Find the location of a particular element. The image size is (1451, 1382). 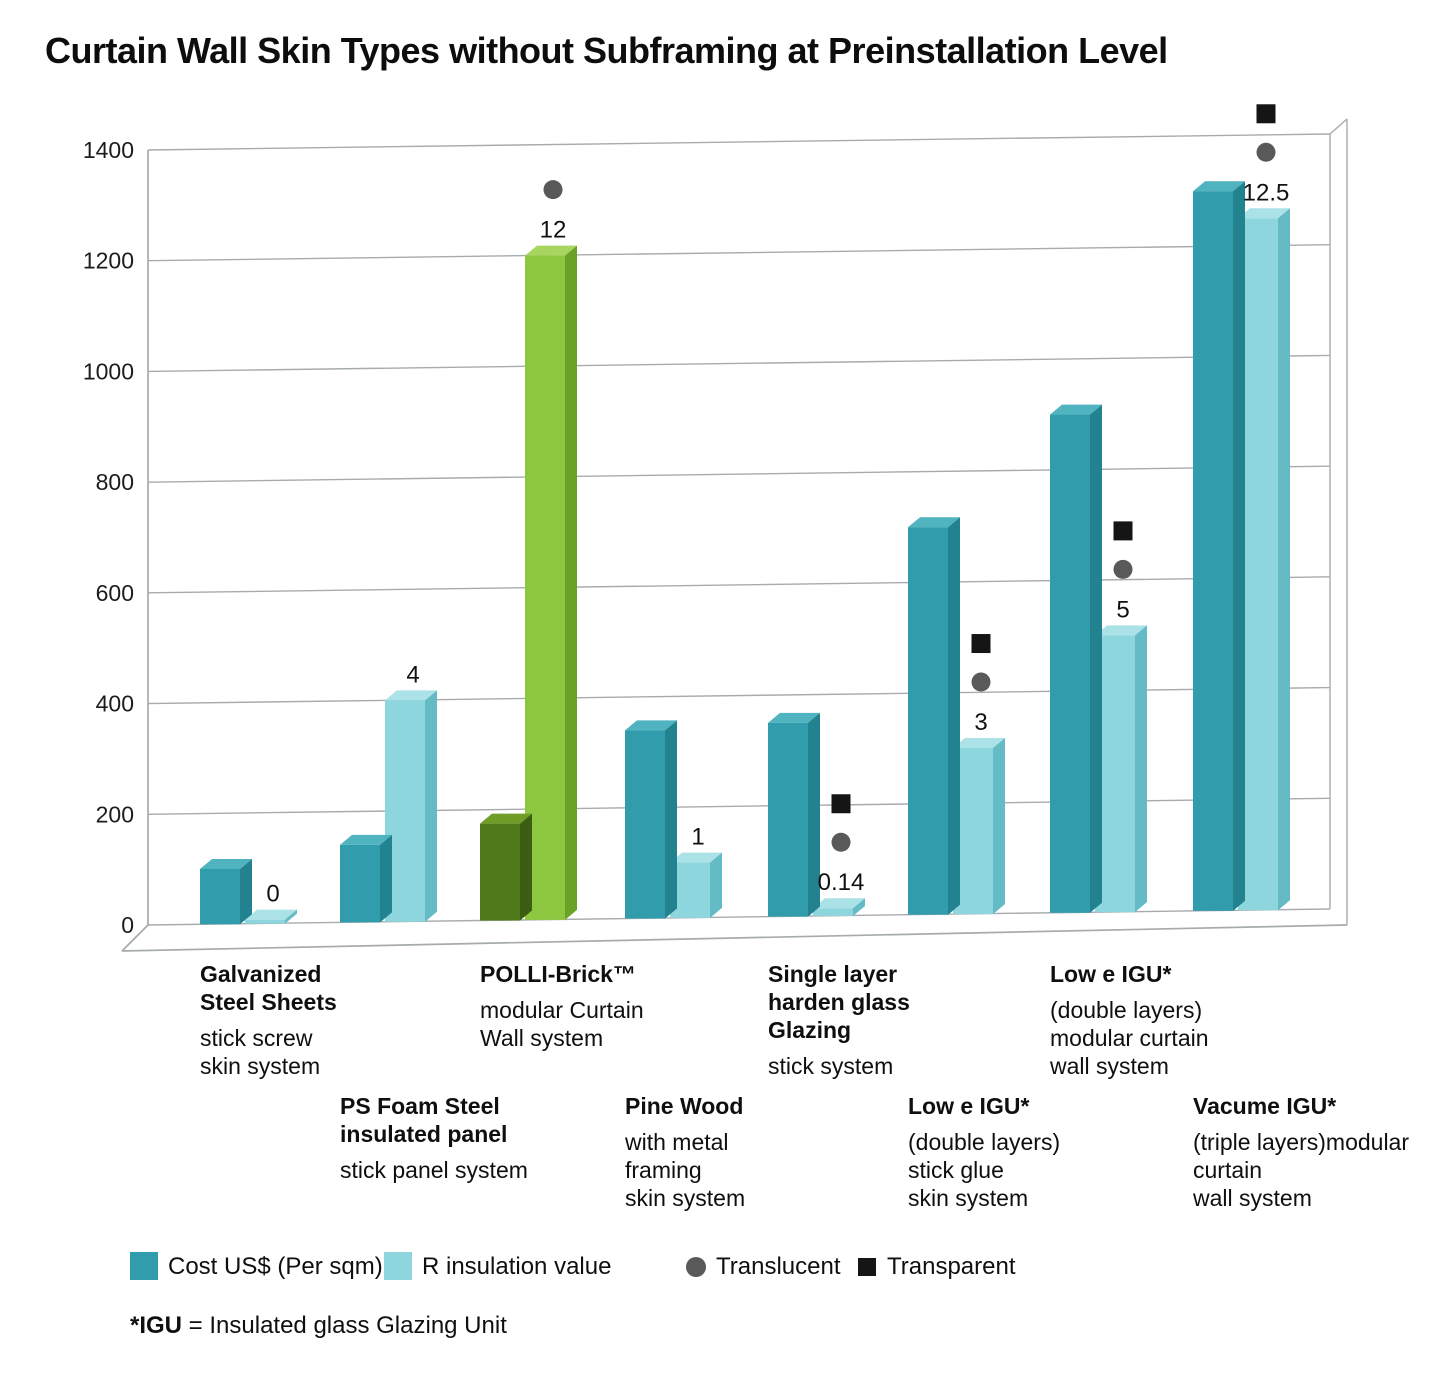

footnote-term: *IGU is located at coordinates (156, 1325).